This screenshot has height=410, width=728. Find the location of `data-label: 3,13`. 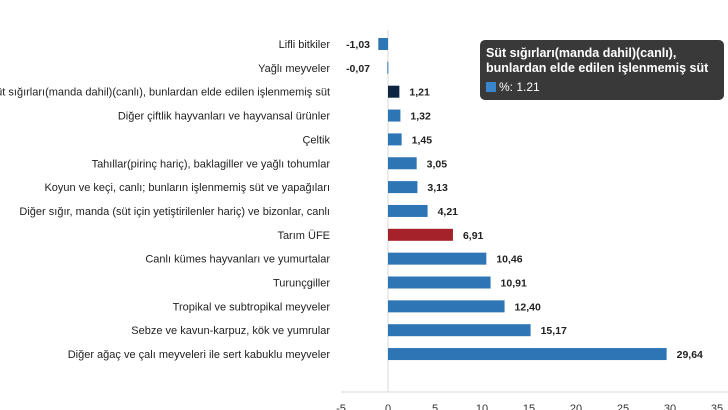

data-label: 3,13 is located at coordinates (437, 188).